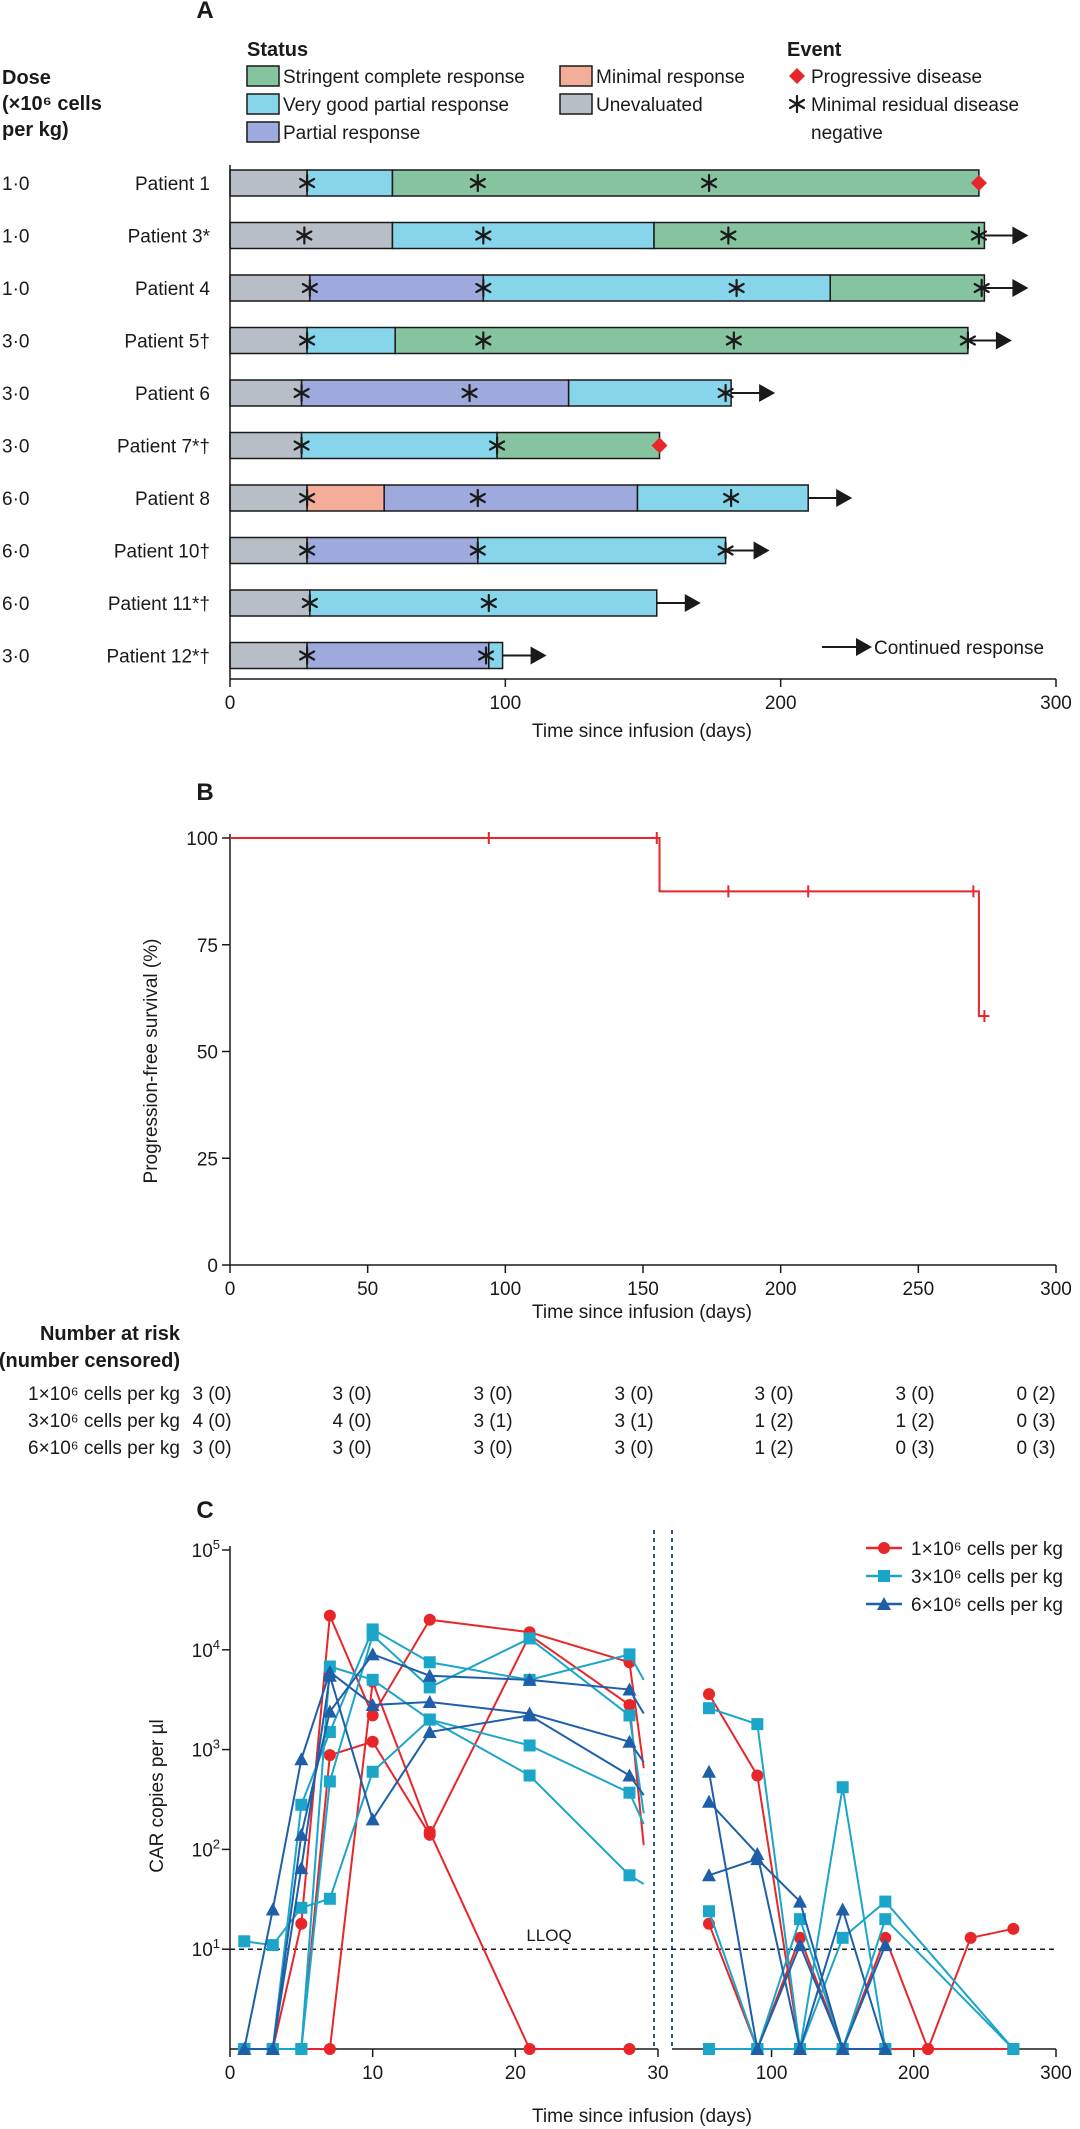  Describe the element at coordinates (1035, 1394) in the screenshot. I see `risk-cell: 0 (2)` at that location.